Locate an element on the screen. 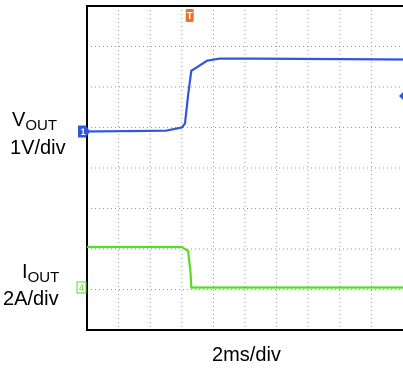 Image resolution: width=403 pixels, height=368 pixels. vout-offscreen-marker is located at coordinates (401, 96).